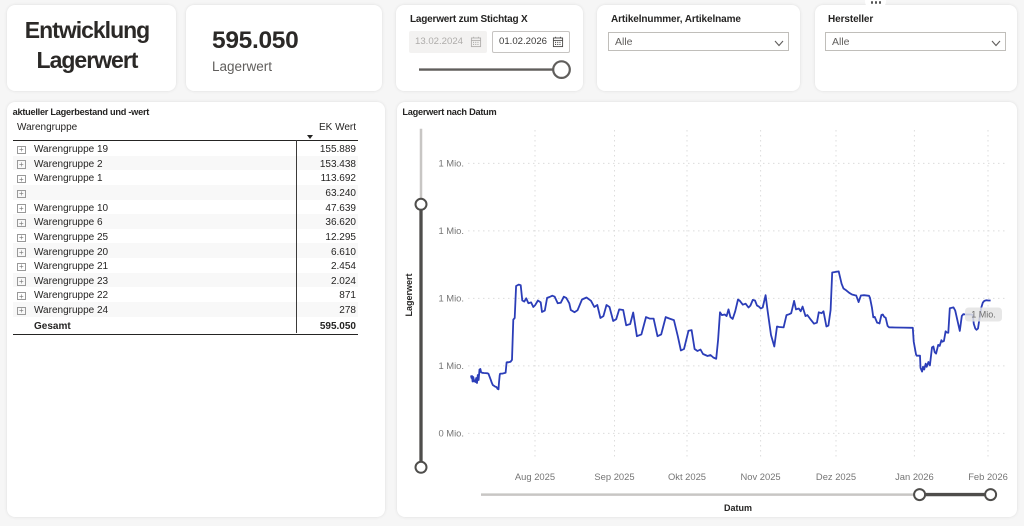 The height and width of the screenshot is (526, 1024). Describe the element at coordinates (409, 294) in the screenshot. I see `svg-text: Lagerwert` at that location.